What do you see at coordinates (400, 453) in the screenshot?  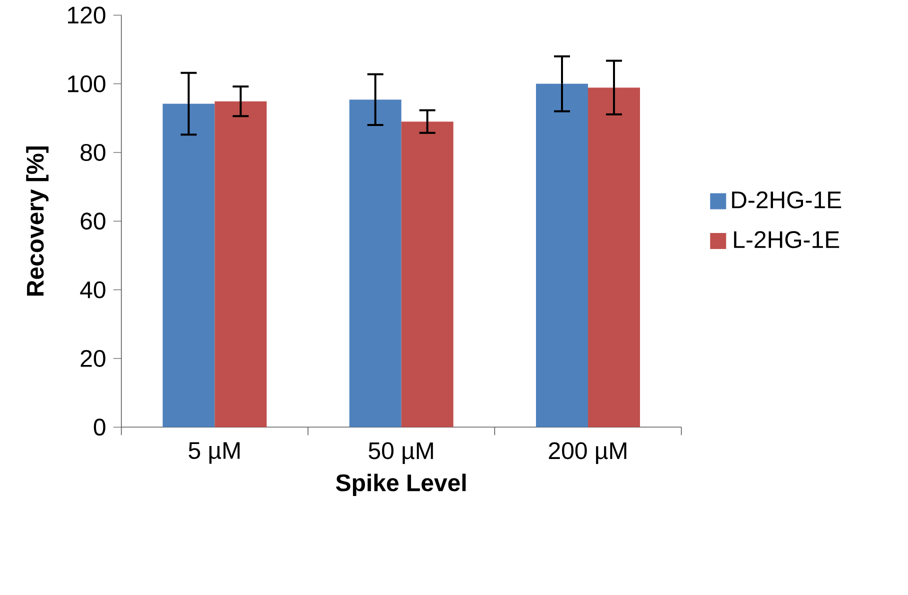 I see `x-tick-label: 50 µM` at bounding box center [400, 453].